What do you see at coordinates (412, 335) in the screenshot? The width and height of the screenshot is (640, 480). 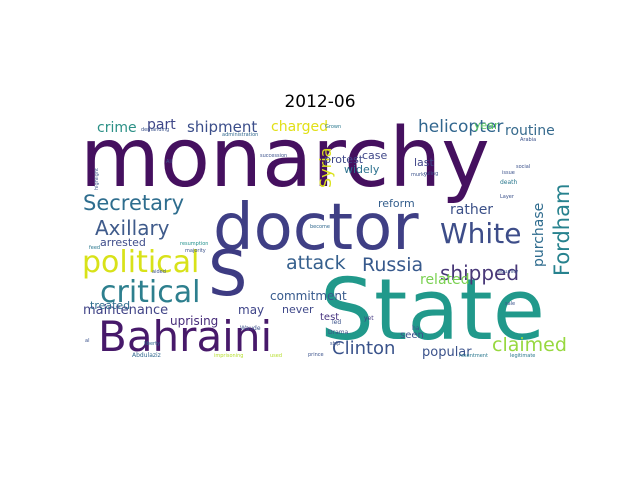 I see `cloud-word: seen` at bounding box center [412, 335].